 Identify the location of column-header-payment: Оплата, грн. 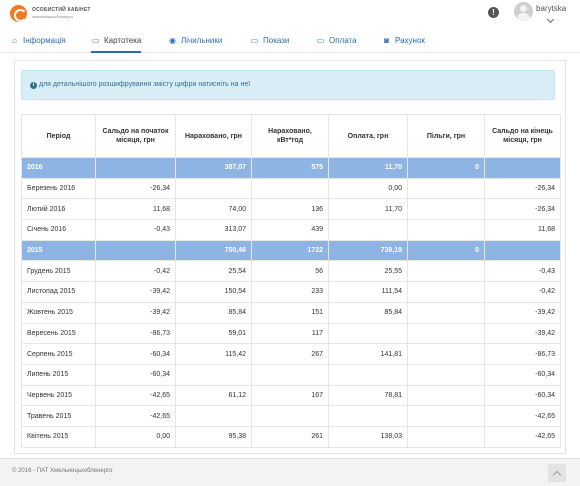
(368, 136).